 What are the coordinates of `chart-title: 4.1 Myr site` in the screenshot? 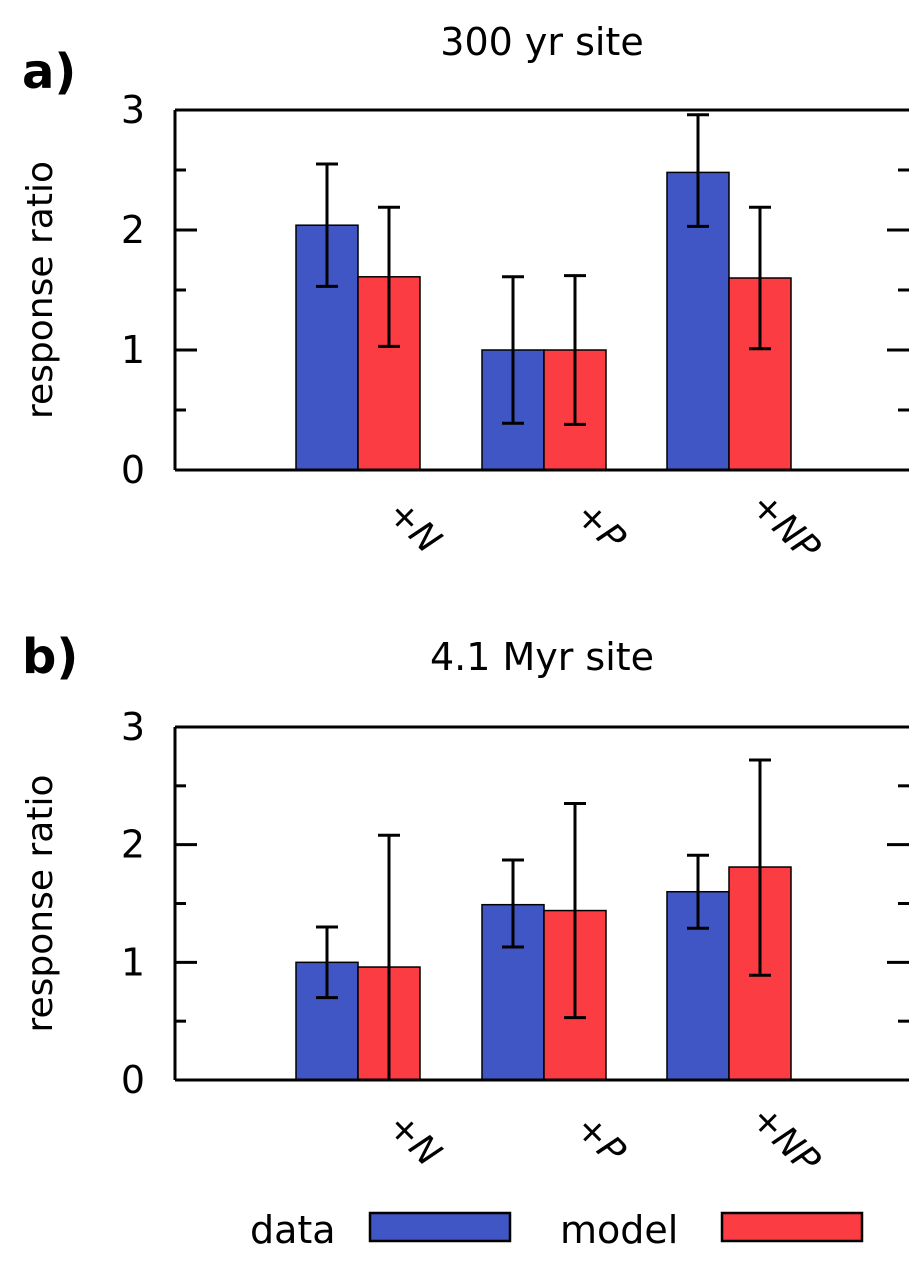 It's located at (542, 657).